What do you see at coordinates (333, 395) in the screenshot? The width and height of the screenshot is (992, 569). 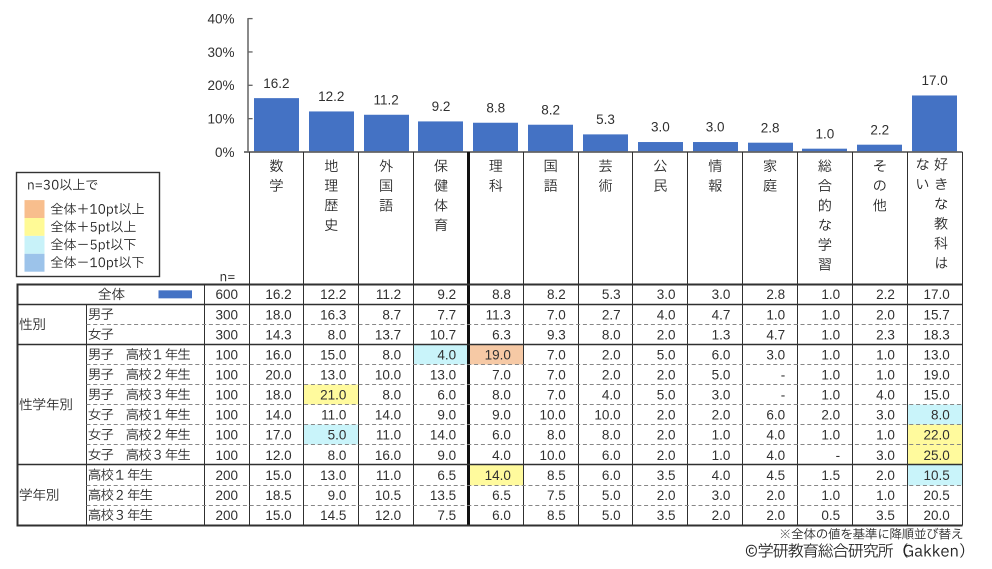 I see `svg-text: 21.0` at bounding box center [333, 395].